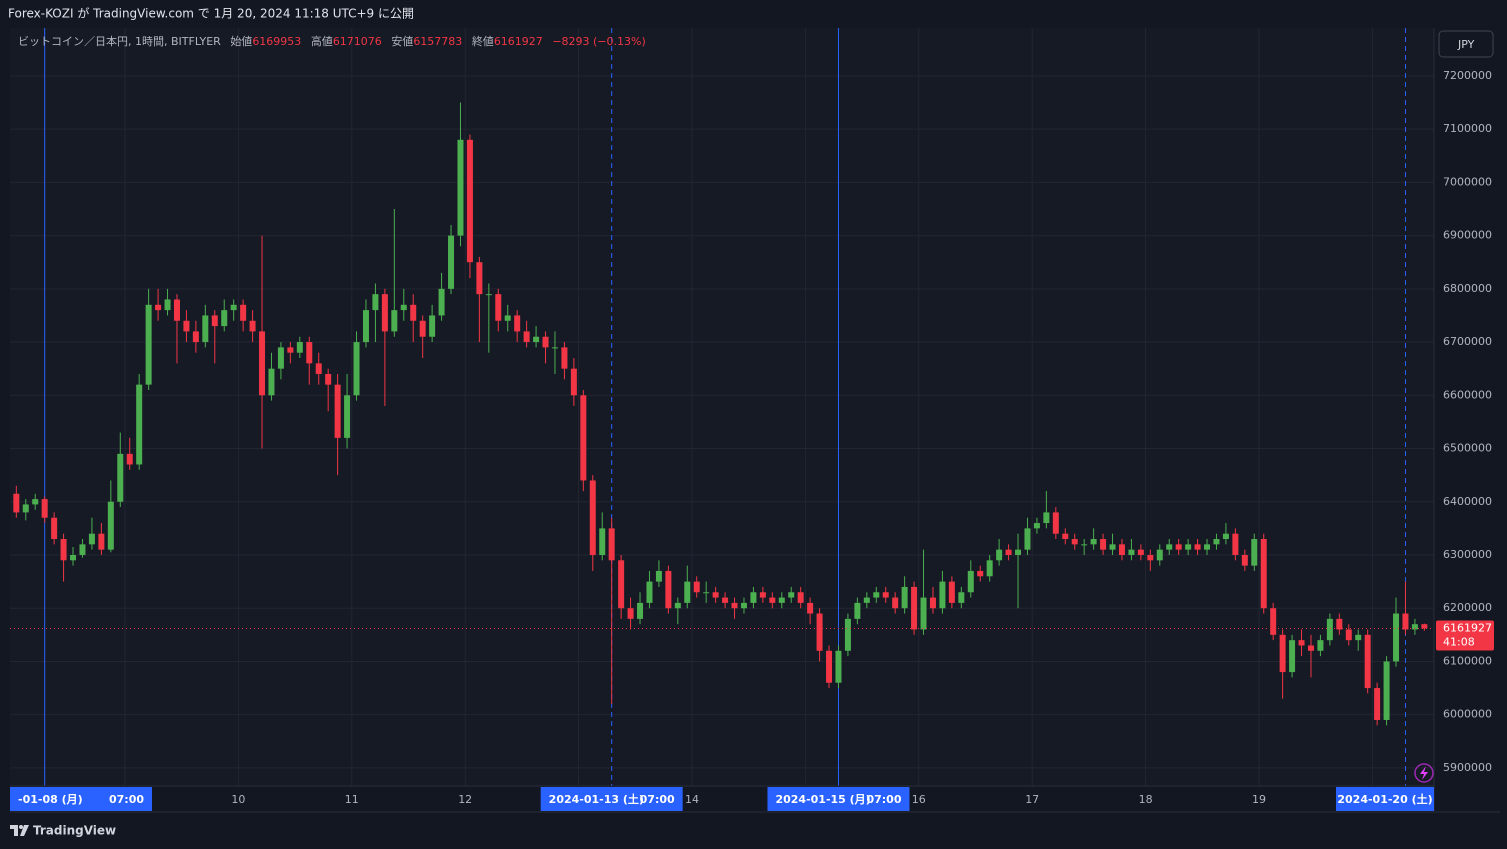  Describe the element at coordinates (1459, 641) in the screenshot. I see `countdown: 41:08` at that location.